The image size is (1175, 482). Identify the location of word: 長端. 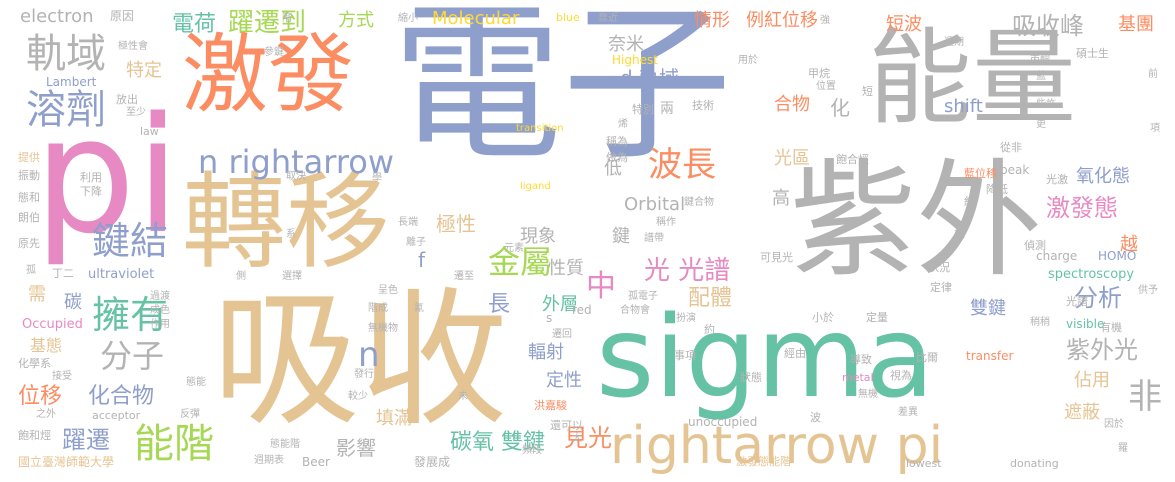
(408, 222).